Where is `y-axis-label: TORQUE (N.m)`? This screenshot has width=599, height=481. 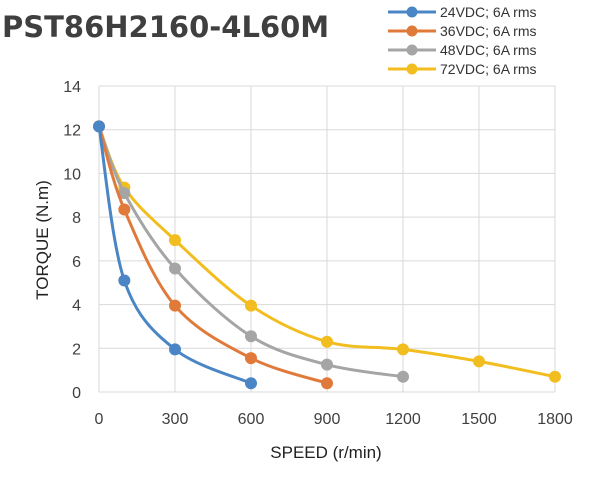 y-axis-label: TORQUE (N.m) is located at coordinates (42, 240).